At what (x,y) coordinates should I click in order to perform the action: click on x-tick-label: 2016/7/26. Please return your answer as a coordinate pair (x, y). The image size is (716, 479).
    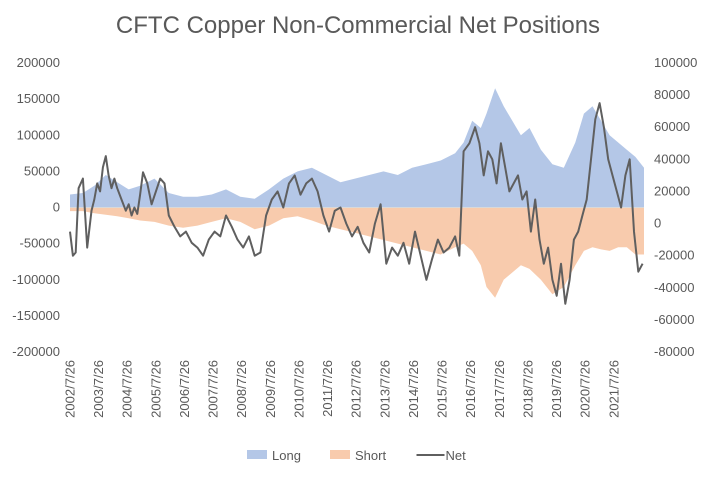
    Looking at the image, I should click on (470, 389).